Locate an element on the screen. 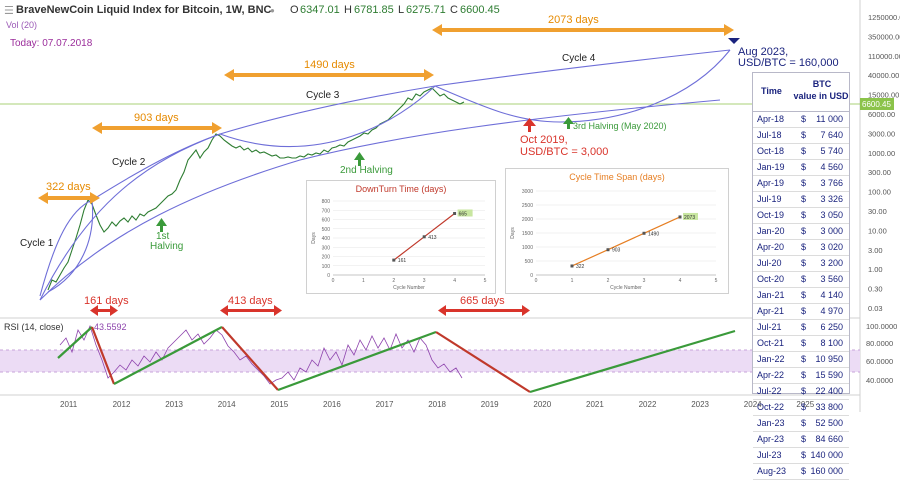 The height and width of the screenshot is (480, 900). table-cell-value: 4 560 is located at coordinates (831, 167).